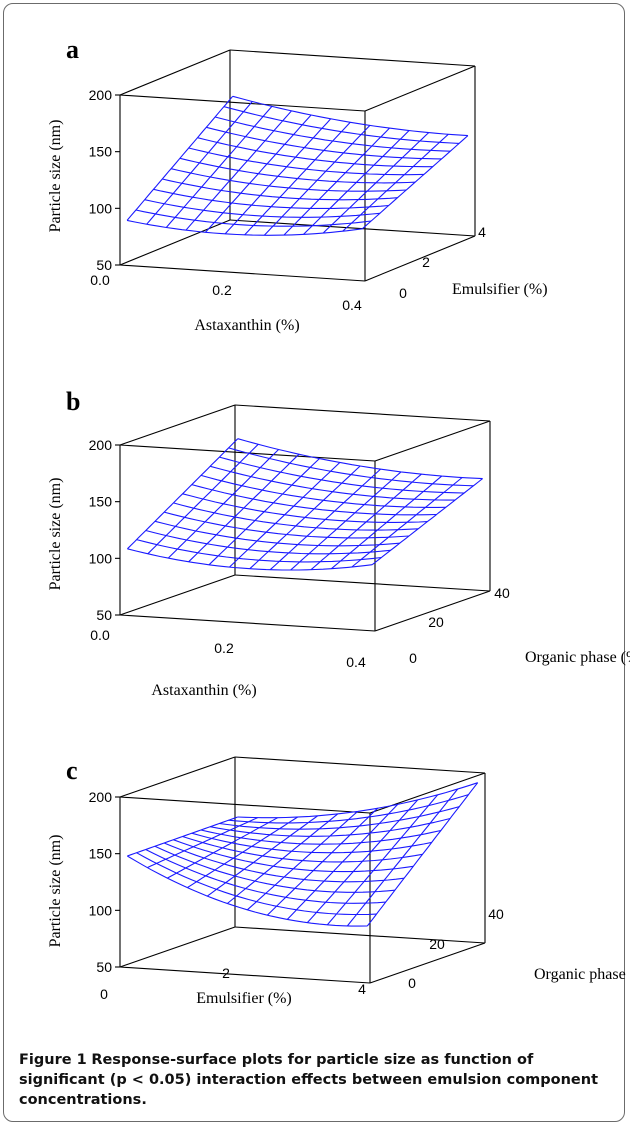 This screenshot has height=1127, width=630. What do you see at coordinates (246, 325) in the screenshot?
I see `plot-a-x-axis-label: Astaxanthin (%)` at bounding box center [246, 325].